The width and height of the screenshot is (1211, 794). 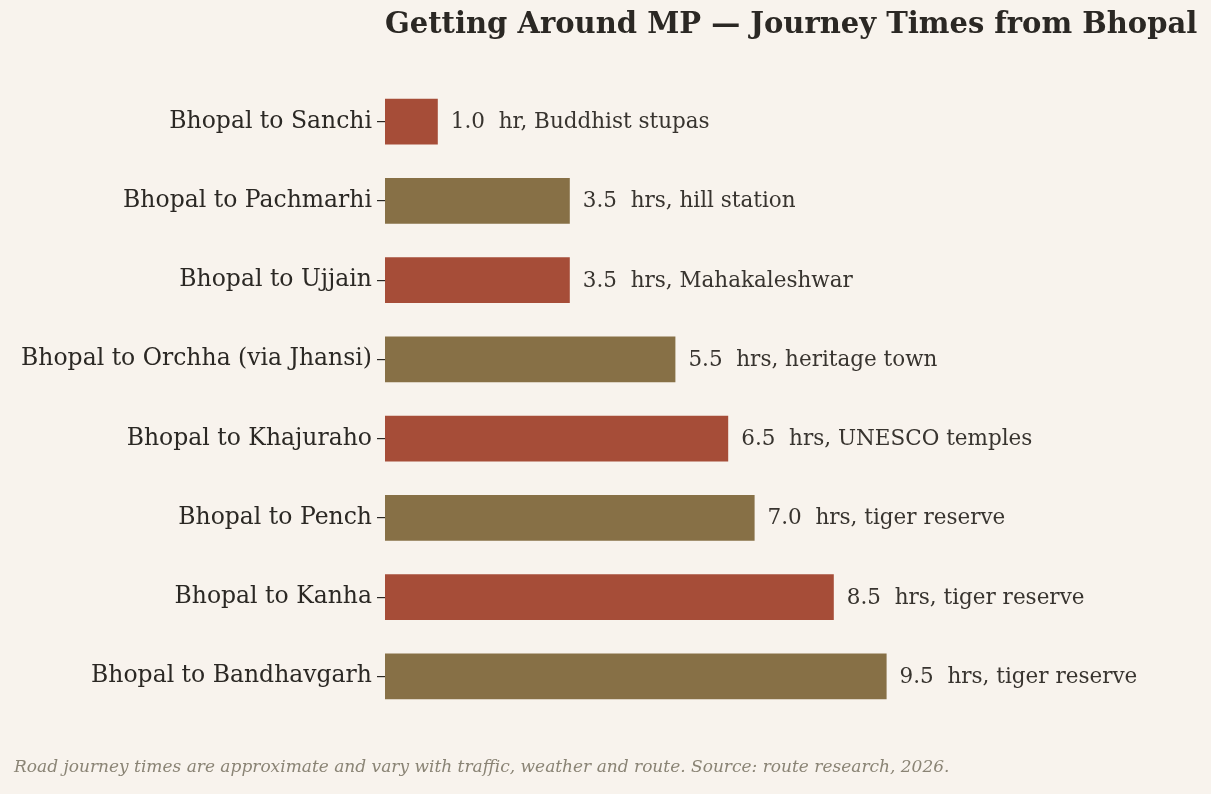 What do you see at coordinates (482, 766) in the screenshot?
I see `text: Road journey times are approximate and vary with traffic, weather and route. Source: route research, 2026.` at bounding box center [482, 766].